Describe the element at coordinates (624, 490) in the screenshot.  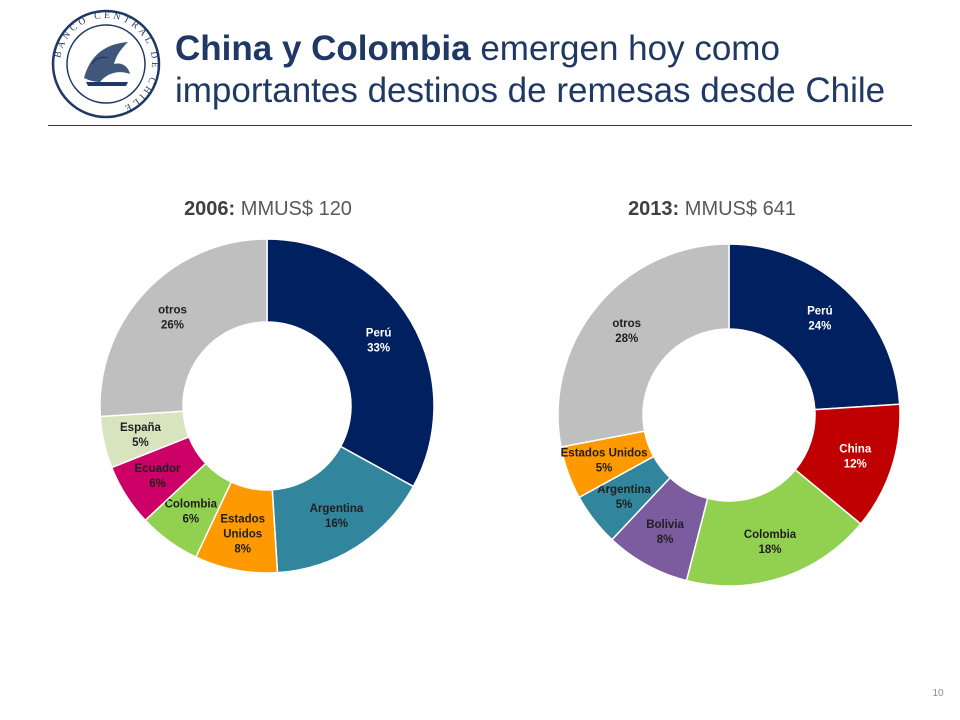
I see `donut-2013-category-label: Argentina` at that location.